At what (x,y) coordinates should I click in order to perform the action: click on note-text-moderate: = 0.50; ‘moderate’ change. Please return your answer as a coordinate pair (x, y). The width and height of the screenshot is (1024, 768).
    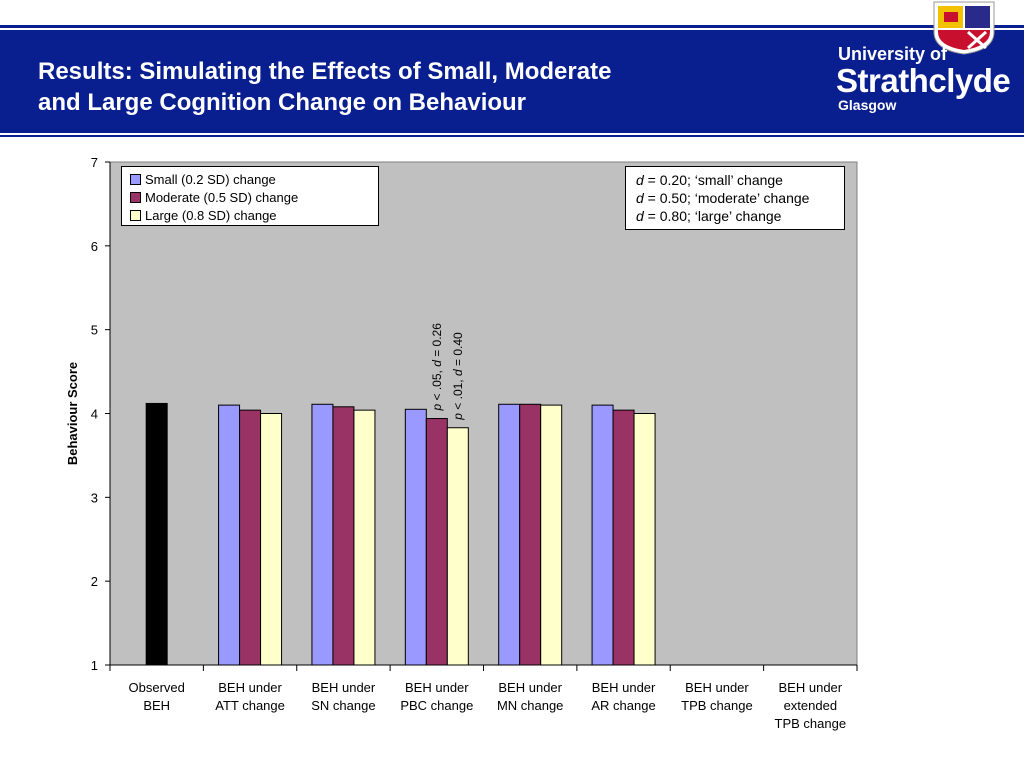
    Looking at the image, I should click on (726, 198).